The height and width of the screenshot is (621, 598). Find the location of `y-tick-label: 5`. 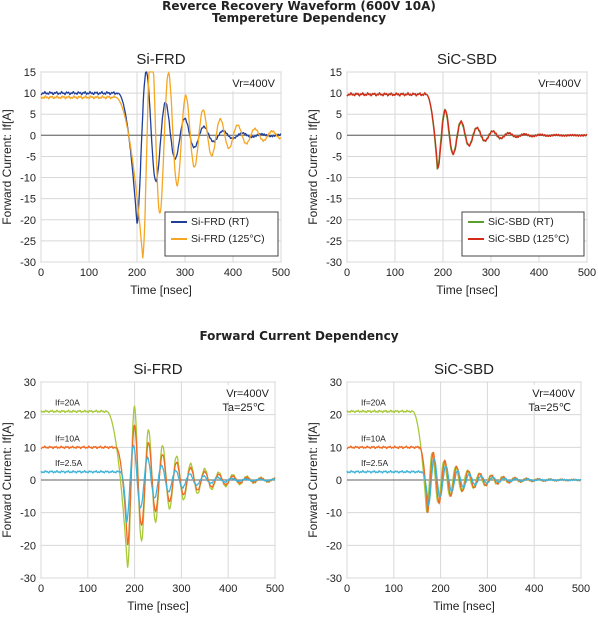

y-tick-label: 5 is located at coordinates (33, 115).